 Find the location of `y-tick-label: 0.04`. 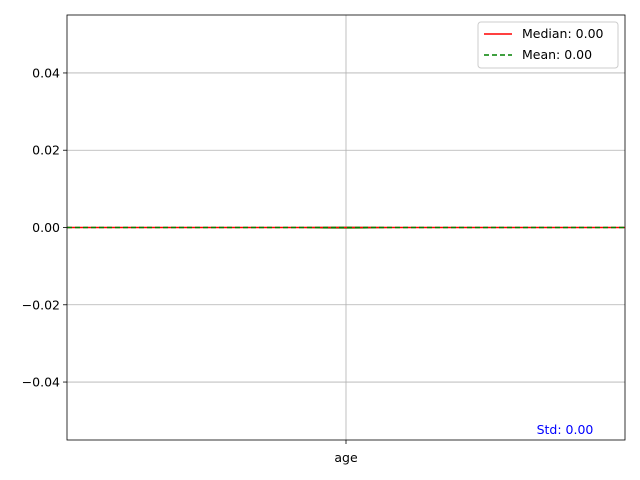

y-tick-label: 0.04 is located at coordinates (46, 72).